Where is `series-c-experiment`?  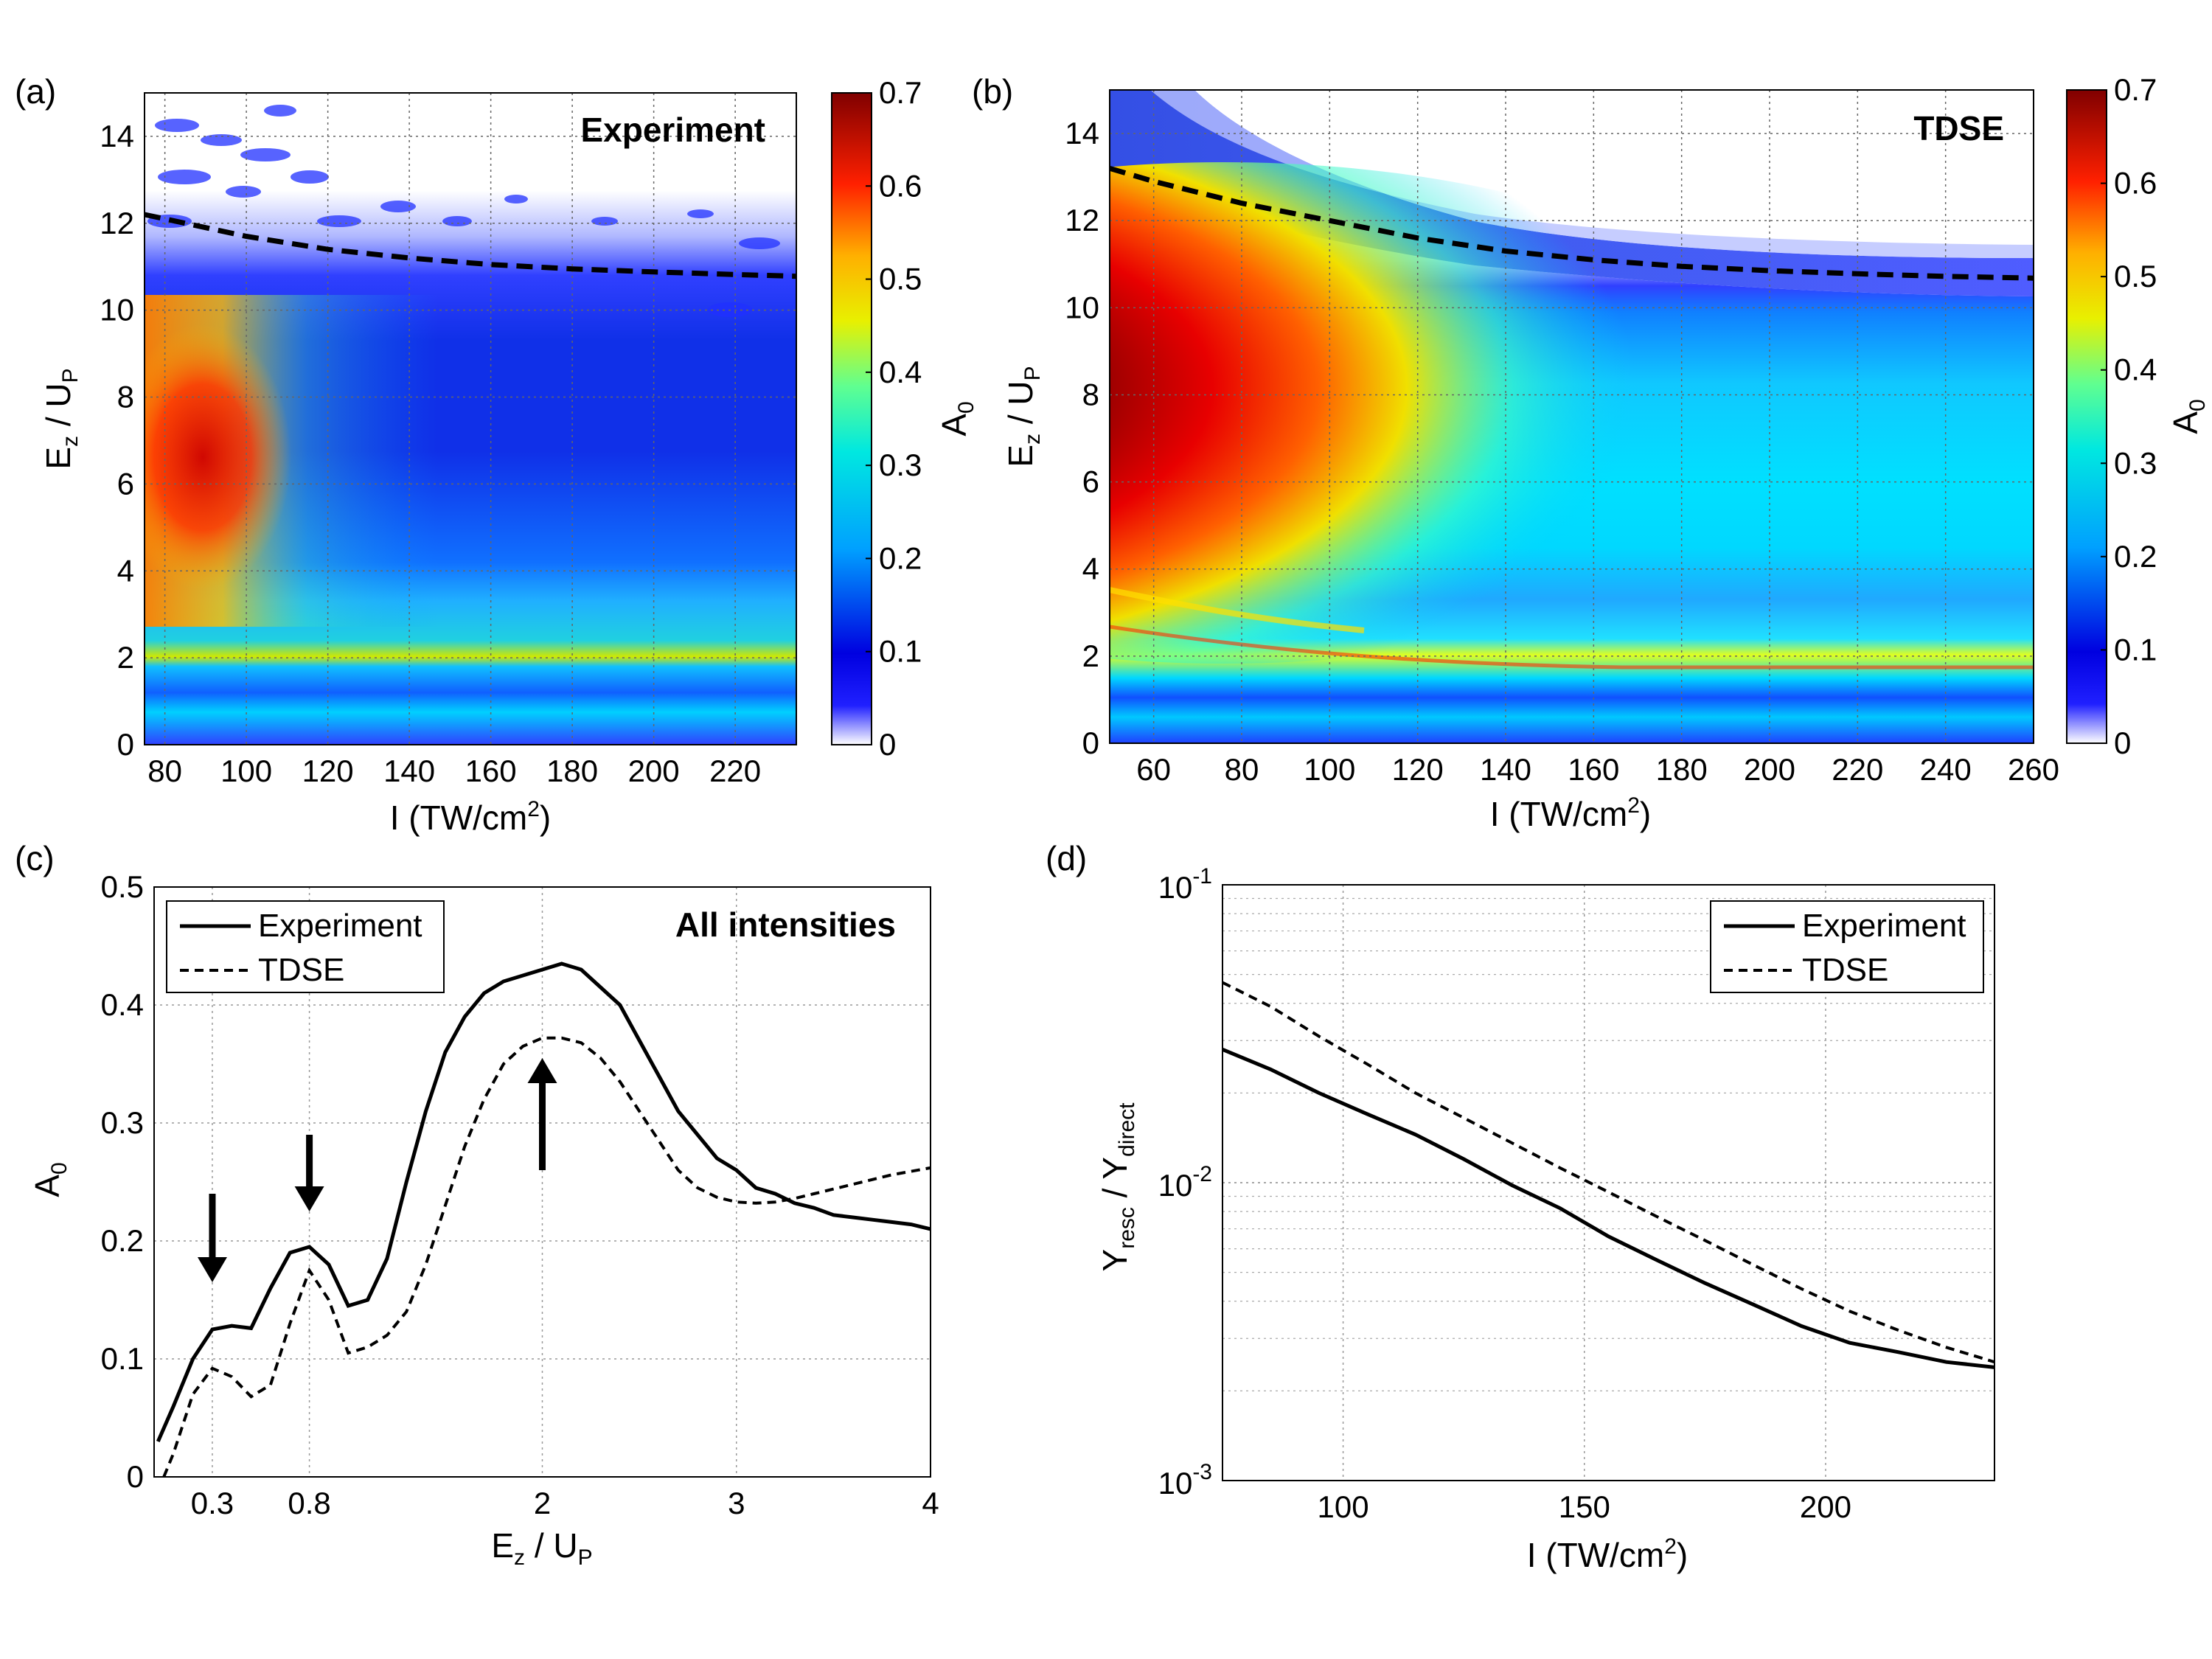
series-c-experiment is located at coordinates (543, 1202).